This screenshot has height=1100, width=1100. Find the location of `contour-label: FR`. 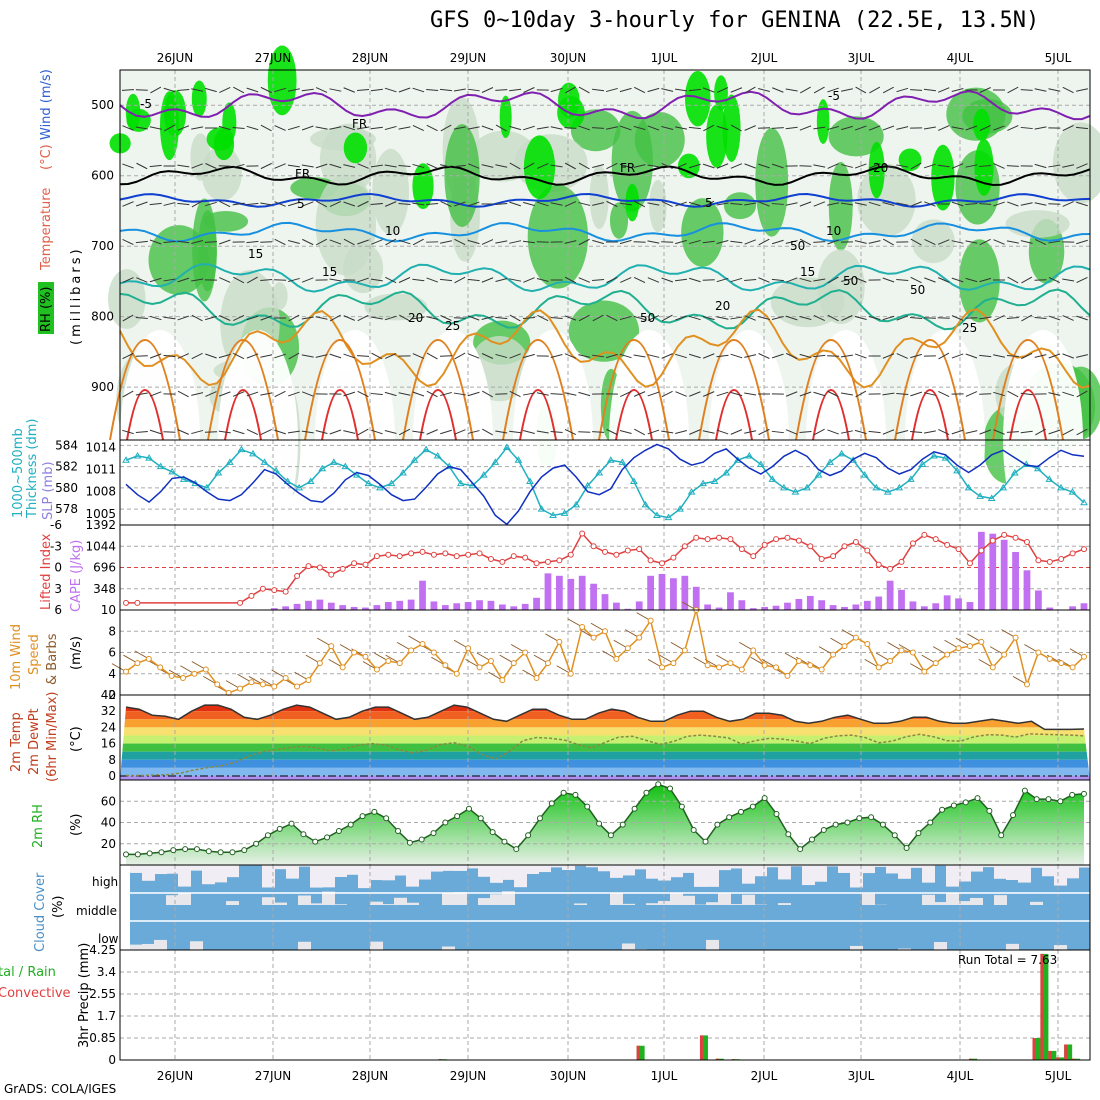

contour-label: FR is located at coordinates (302, 174).